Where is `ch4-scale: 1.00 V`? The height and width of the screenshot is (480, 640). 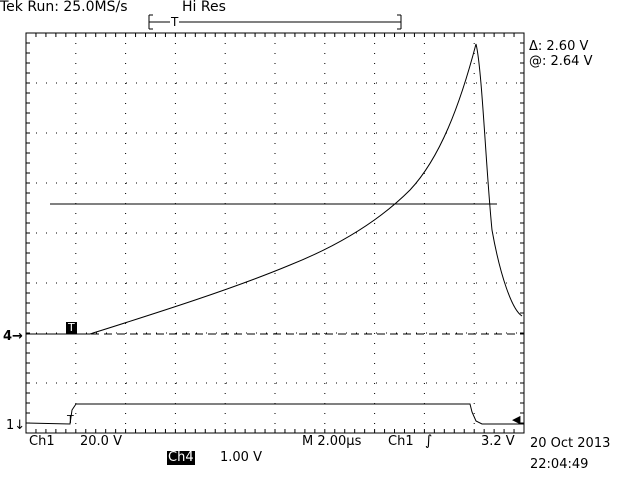 ch4-scale: 1.00 V is located at coordinates (241, 457).